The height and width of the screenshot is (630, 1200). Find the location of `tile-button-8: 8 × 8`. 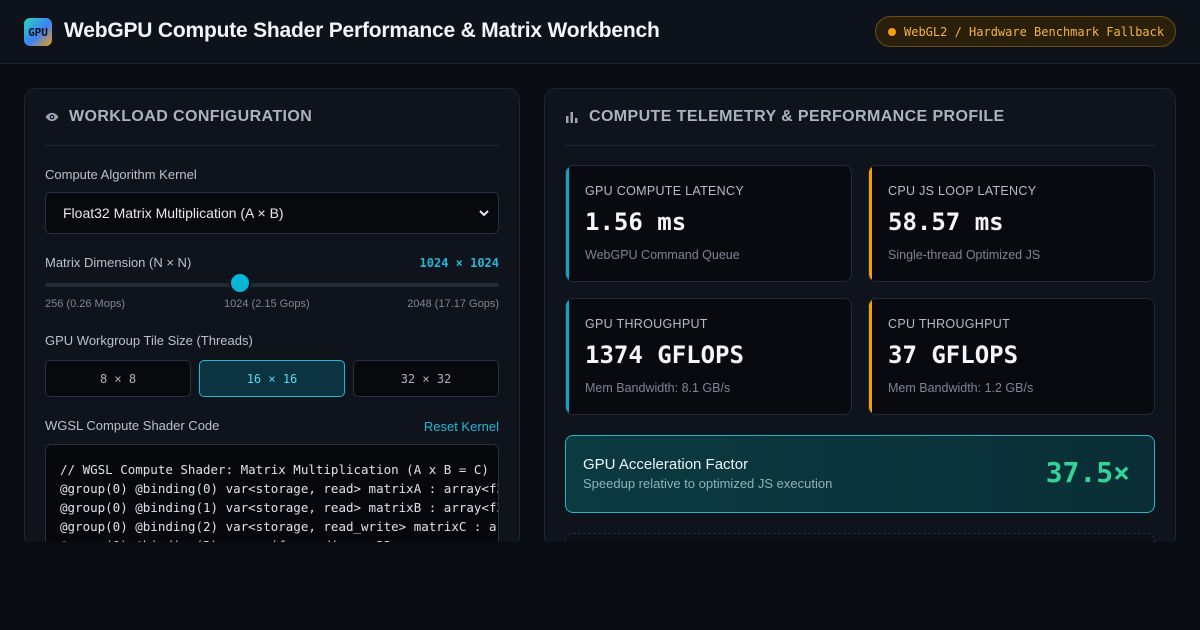

tile-button-8: 8 × 8 is located at coordinates (118, 378).